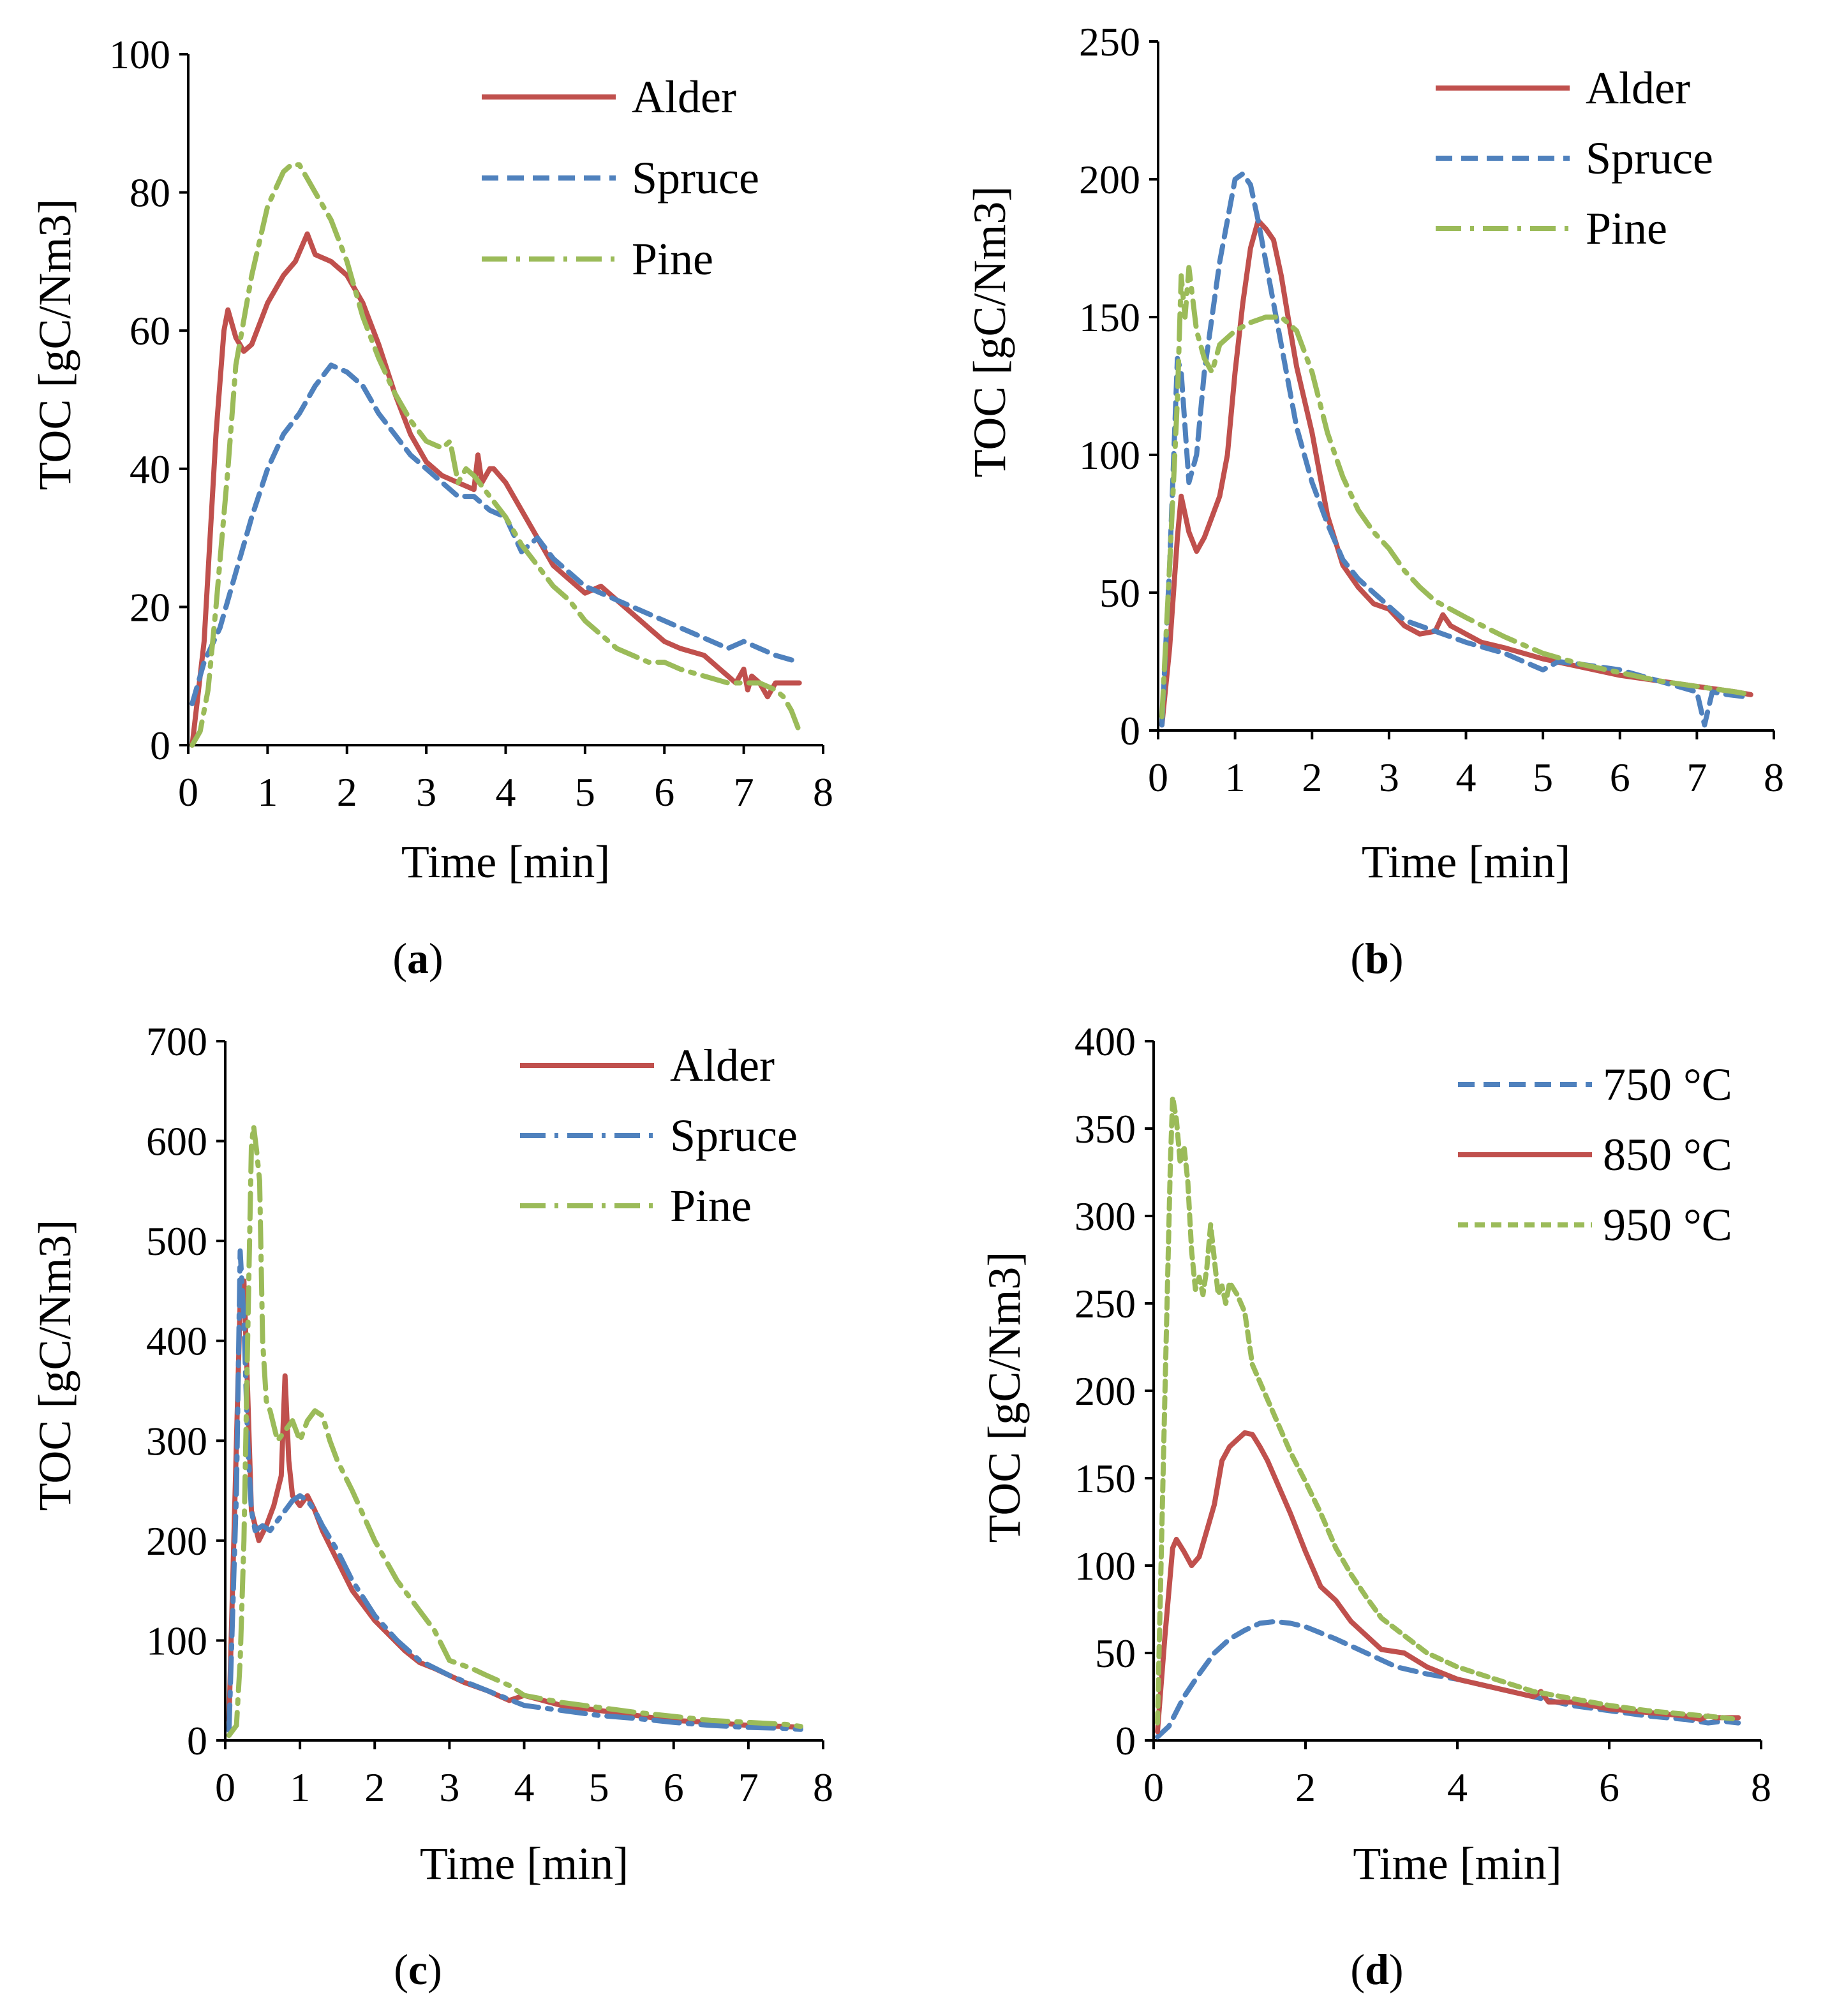 The image size is (1830, 2016). I want to click on panel-caption: (d), so click(1377, 1969).